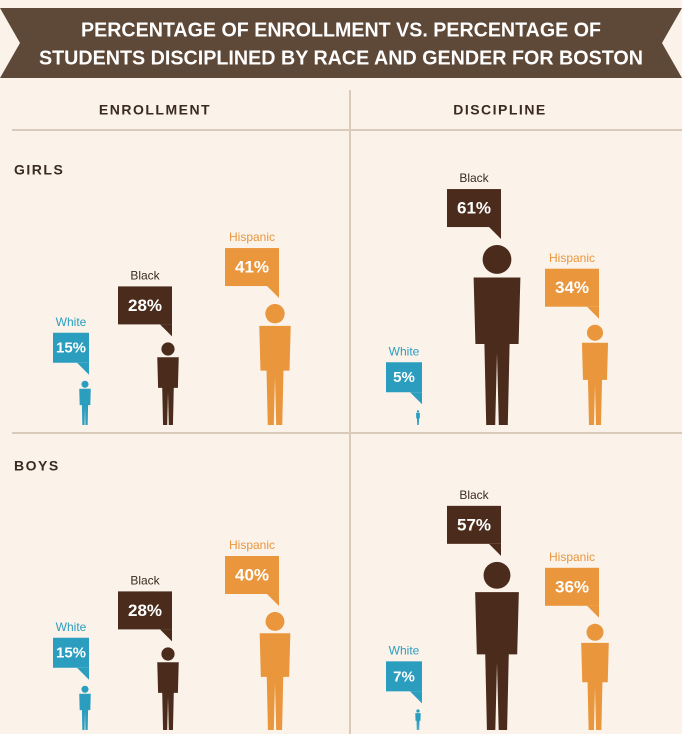 This screenshot has height=734, width=682. Describe the element at coordinates (155, 110) in the screenshot. I see `column-header: ENROLLMENT` at that location.